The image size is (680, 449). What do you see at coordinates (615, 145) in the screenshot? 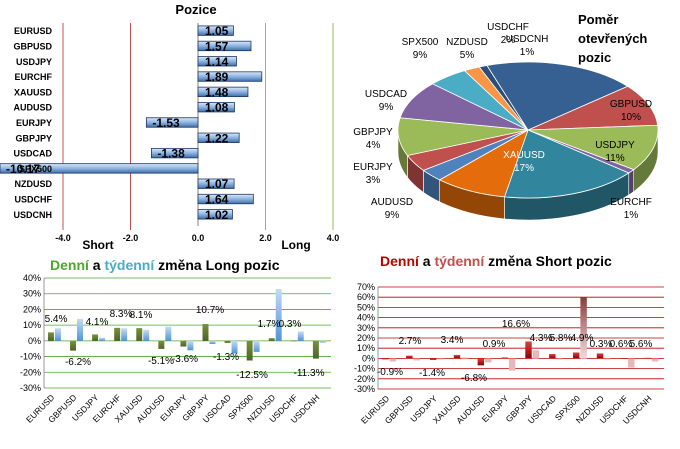
I see `pie-label-name: USDJPY` at bounding box center [615, 145].